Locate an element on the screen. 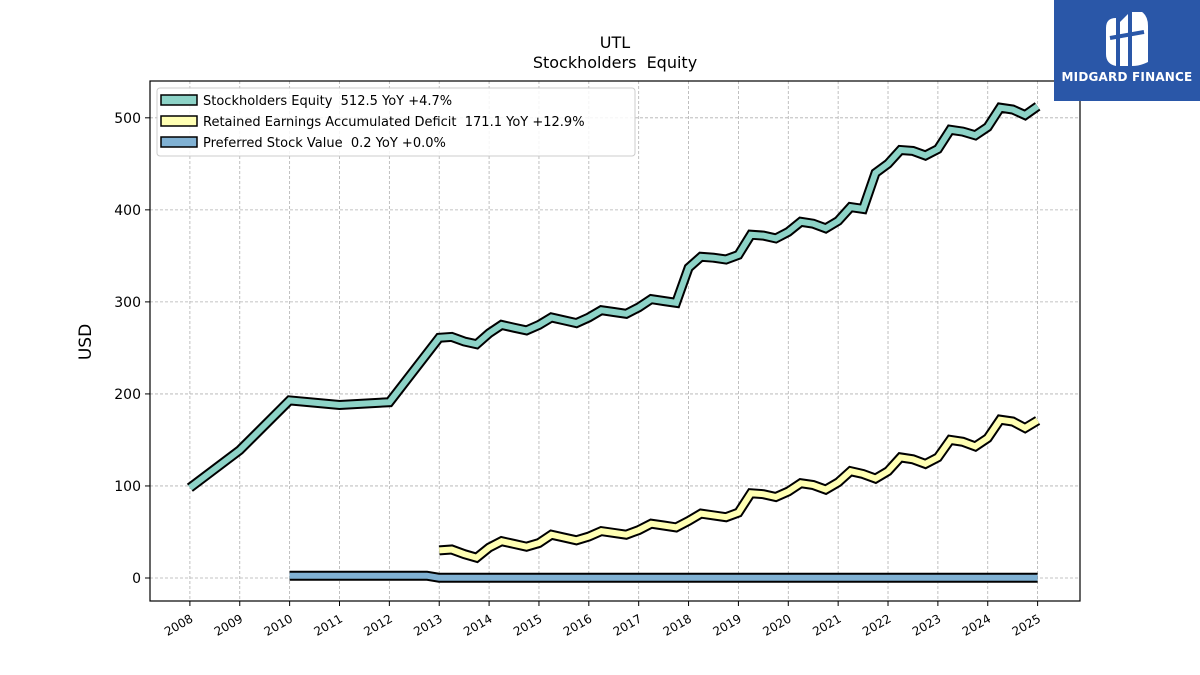  x-tick-label: 2008 is located at coordinates (178, 624).